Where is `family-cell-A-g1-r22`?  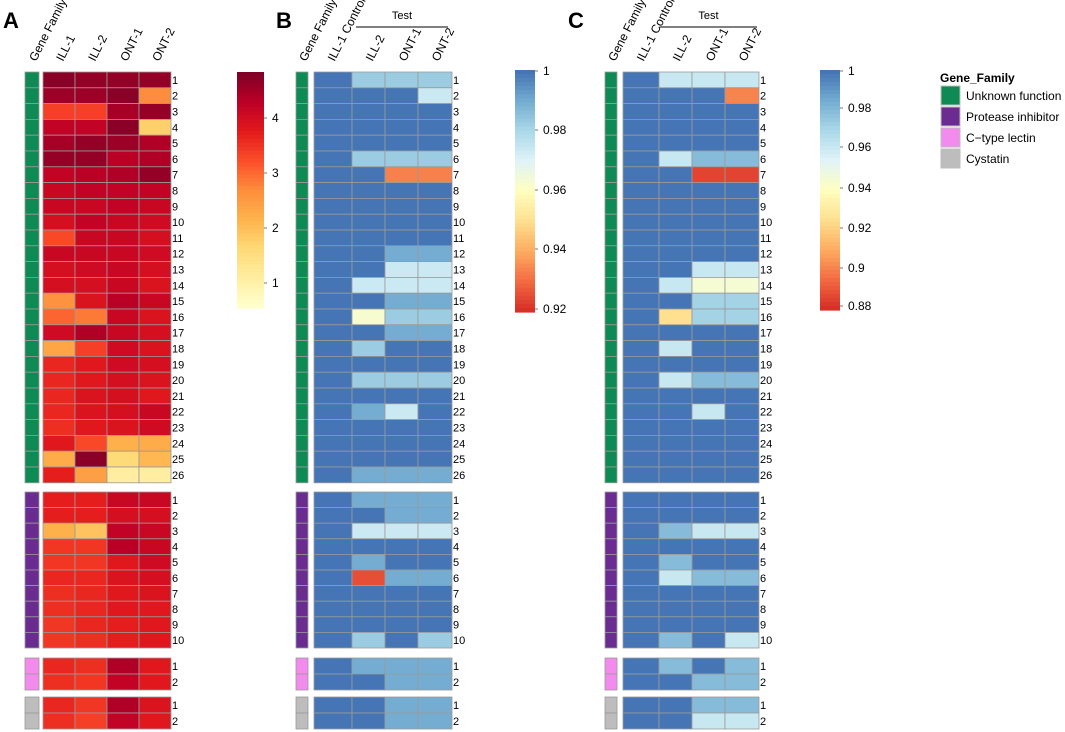 family-cell-A-g1-r22 is located at coordinates (32, 411).